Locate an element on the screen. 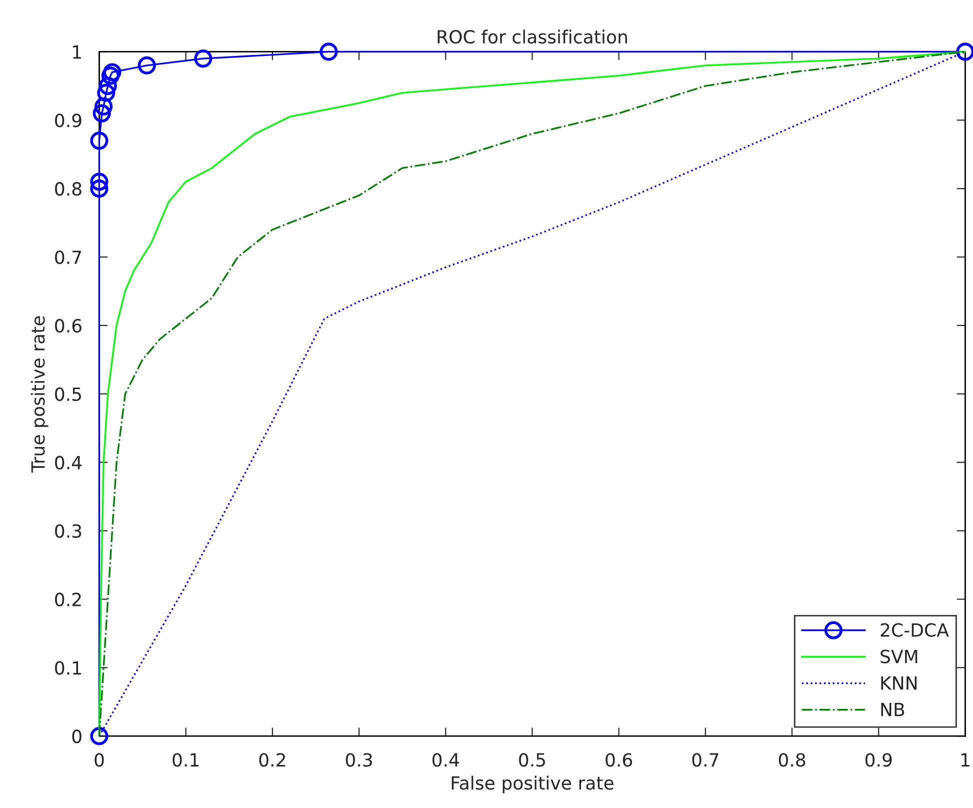 This screenshot has height=808, width=973. x-tick-label: 0.1 is located at coordinates (185, 760).